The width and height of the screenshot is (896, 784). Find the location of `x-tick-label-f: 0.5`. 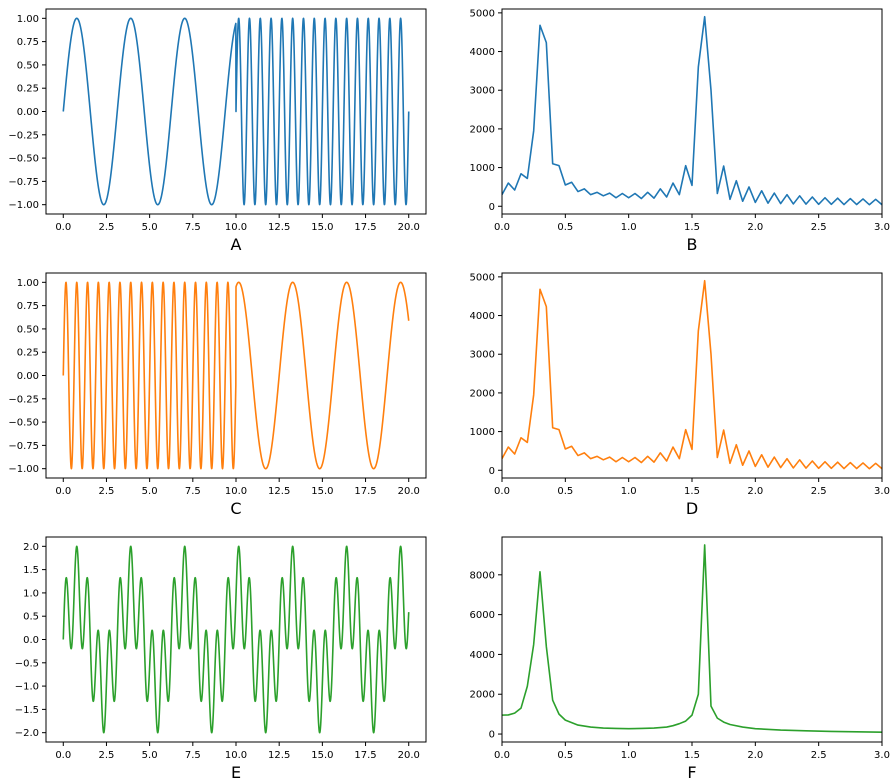

x-tick-label-f: 0.5 is located at coordinates (565, 755).